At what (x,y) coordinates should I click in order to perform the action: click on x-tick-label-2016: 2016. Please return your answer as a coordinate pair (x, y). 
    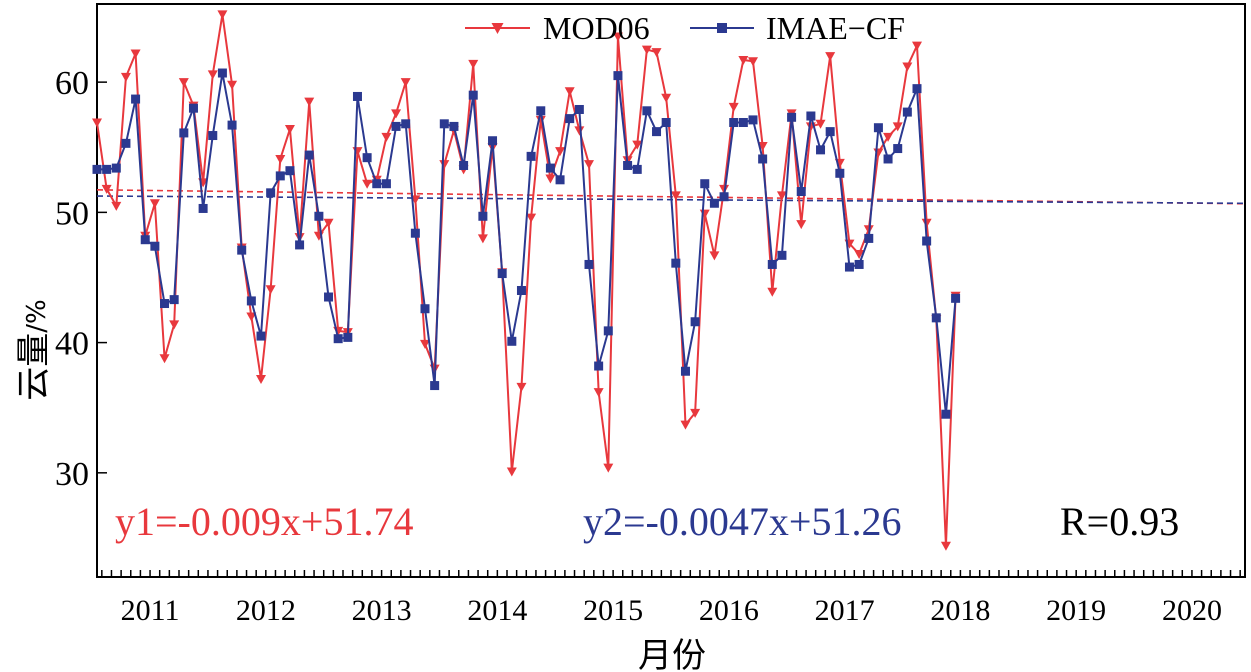
    Looking at the image, I should click on (729, 610).